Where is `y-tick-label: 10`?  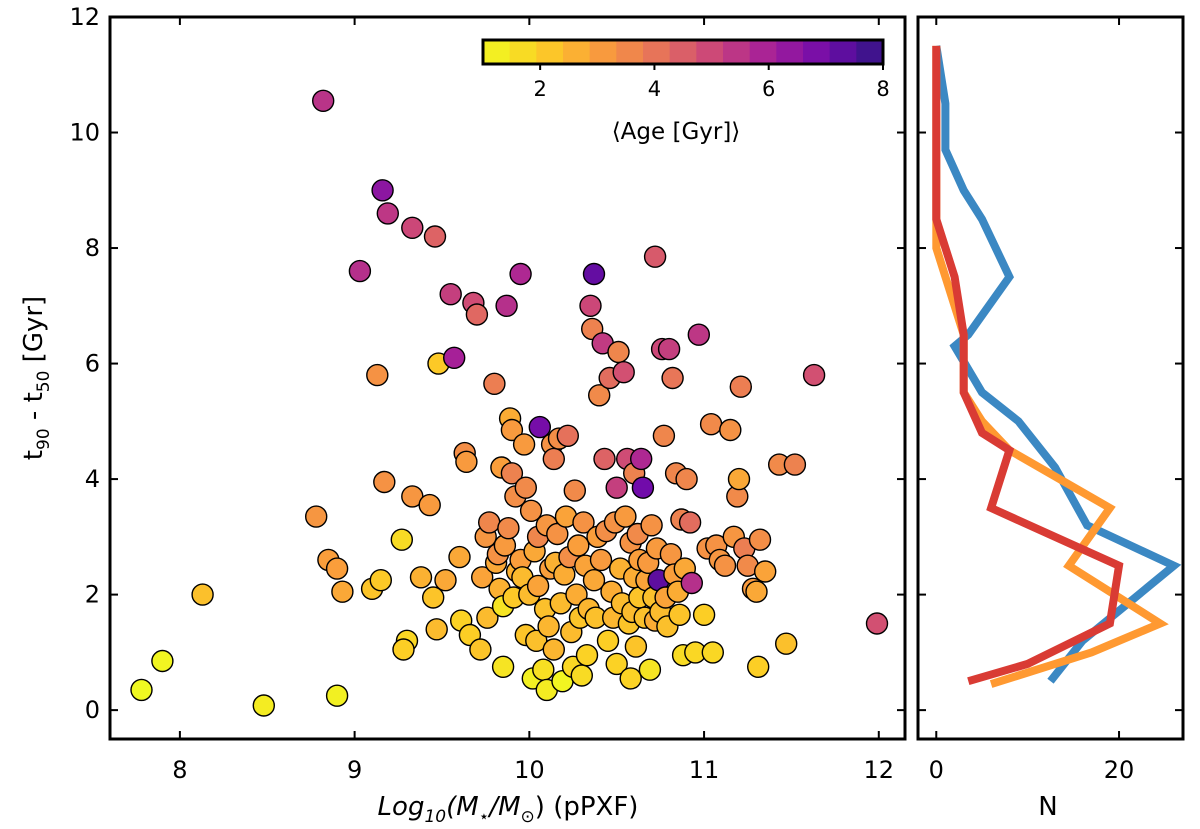 y-tick-label: 10 is located at coordinates (84, 133).